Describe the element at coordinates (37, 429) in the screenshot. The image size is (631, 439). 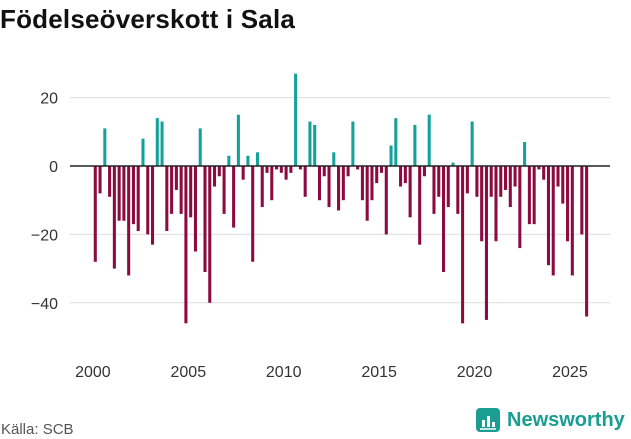
I see `source-note: Källa: SCB` at that location.